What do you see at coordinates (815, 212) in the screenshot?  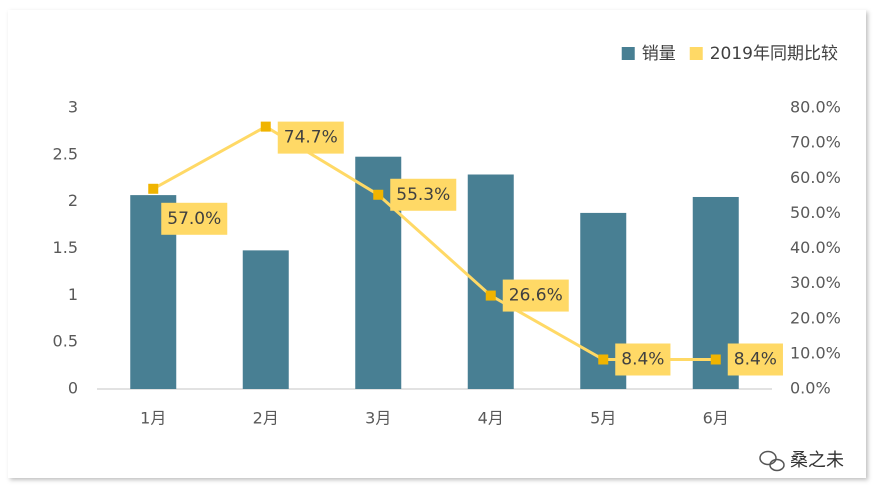 I see `y2-tick-label: 50.0%` at bounding box center [815, 212].